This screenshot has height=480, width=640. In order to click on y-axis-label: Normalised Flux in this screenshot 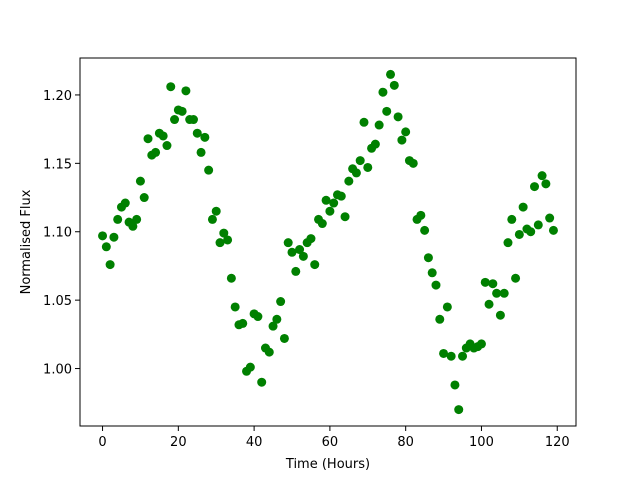, I will do `click(26, 241)`.